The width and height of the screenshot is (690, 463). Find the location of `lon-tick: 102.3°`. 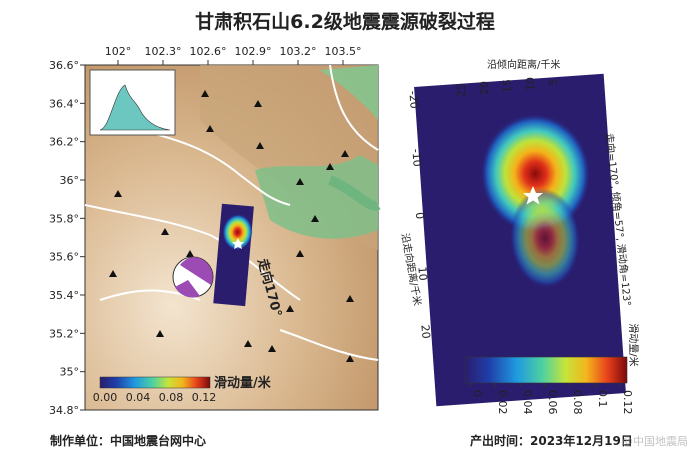

lon-tick: 102.3° is located at coordinates (163, 51).